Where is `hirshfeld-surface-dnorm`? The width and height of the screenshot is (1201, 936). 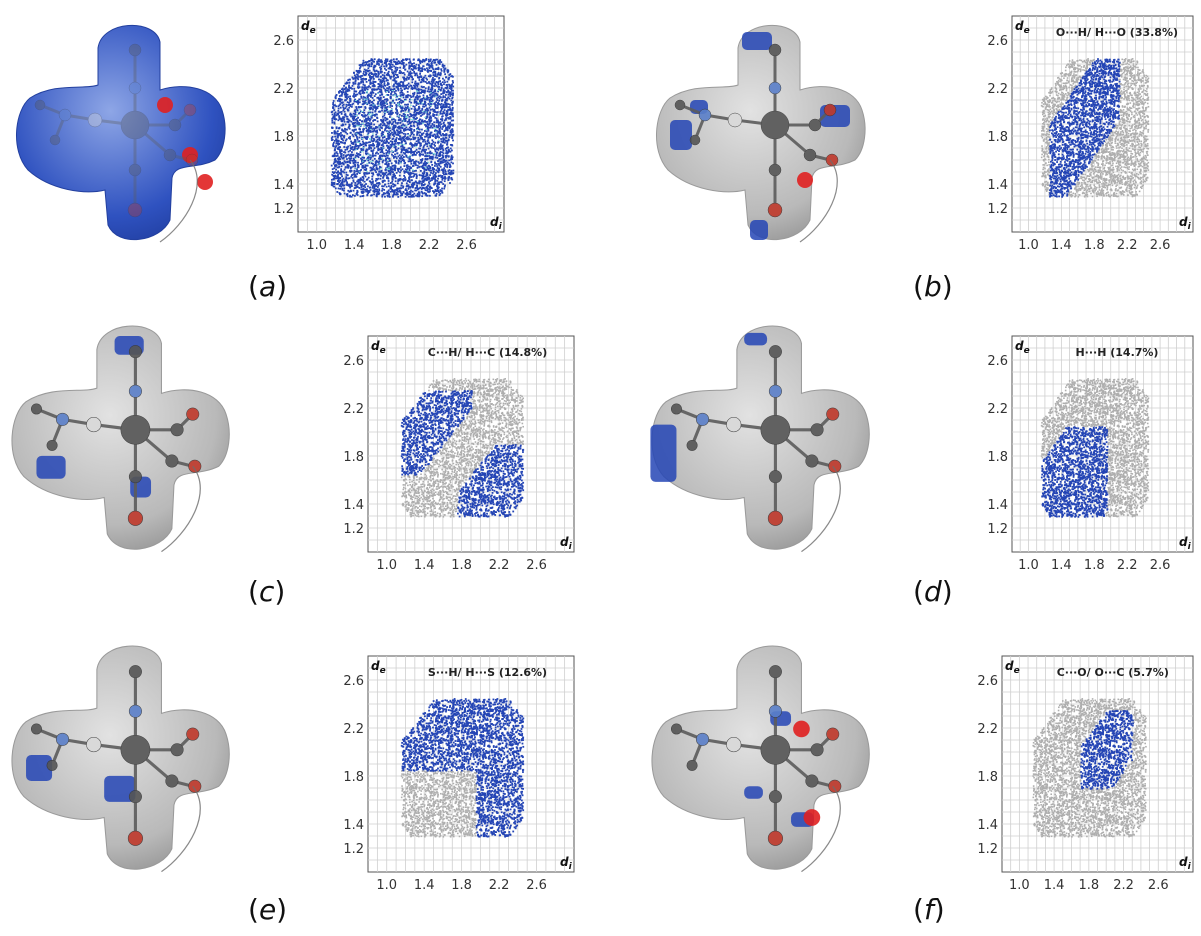
hirshfeld-surface-dnorm is located at coordinates (125, 130).